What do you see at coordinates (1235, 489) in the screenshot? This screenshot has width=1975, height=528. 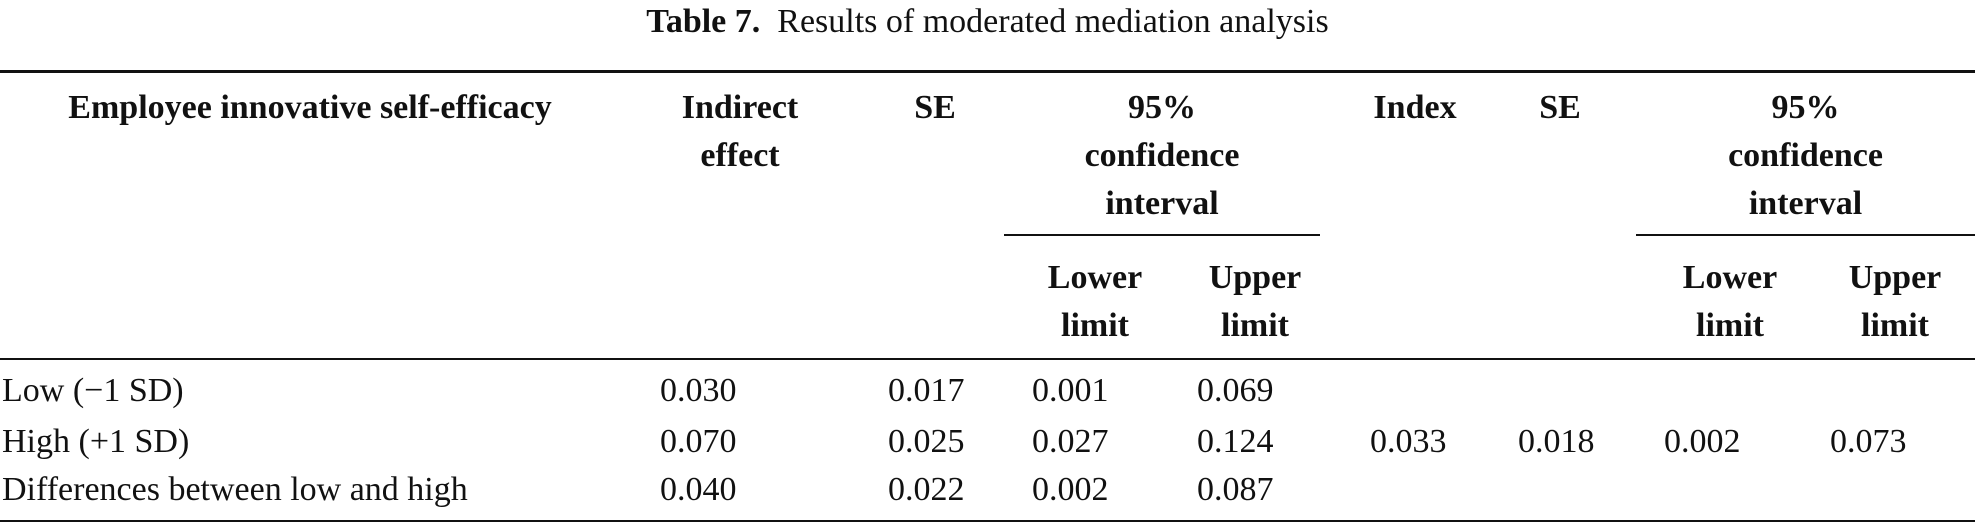 I see `upper-limit-value: 0.087` at bounding box center [1235, 489].